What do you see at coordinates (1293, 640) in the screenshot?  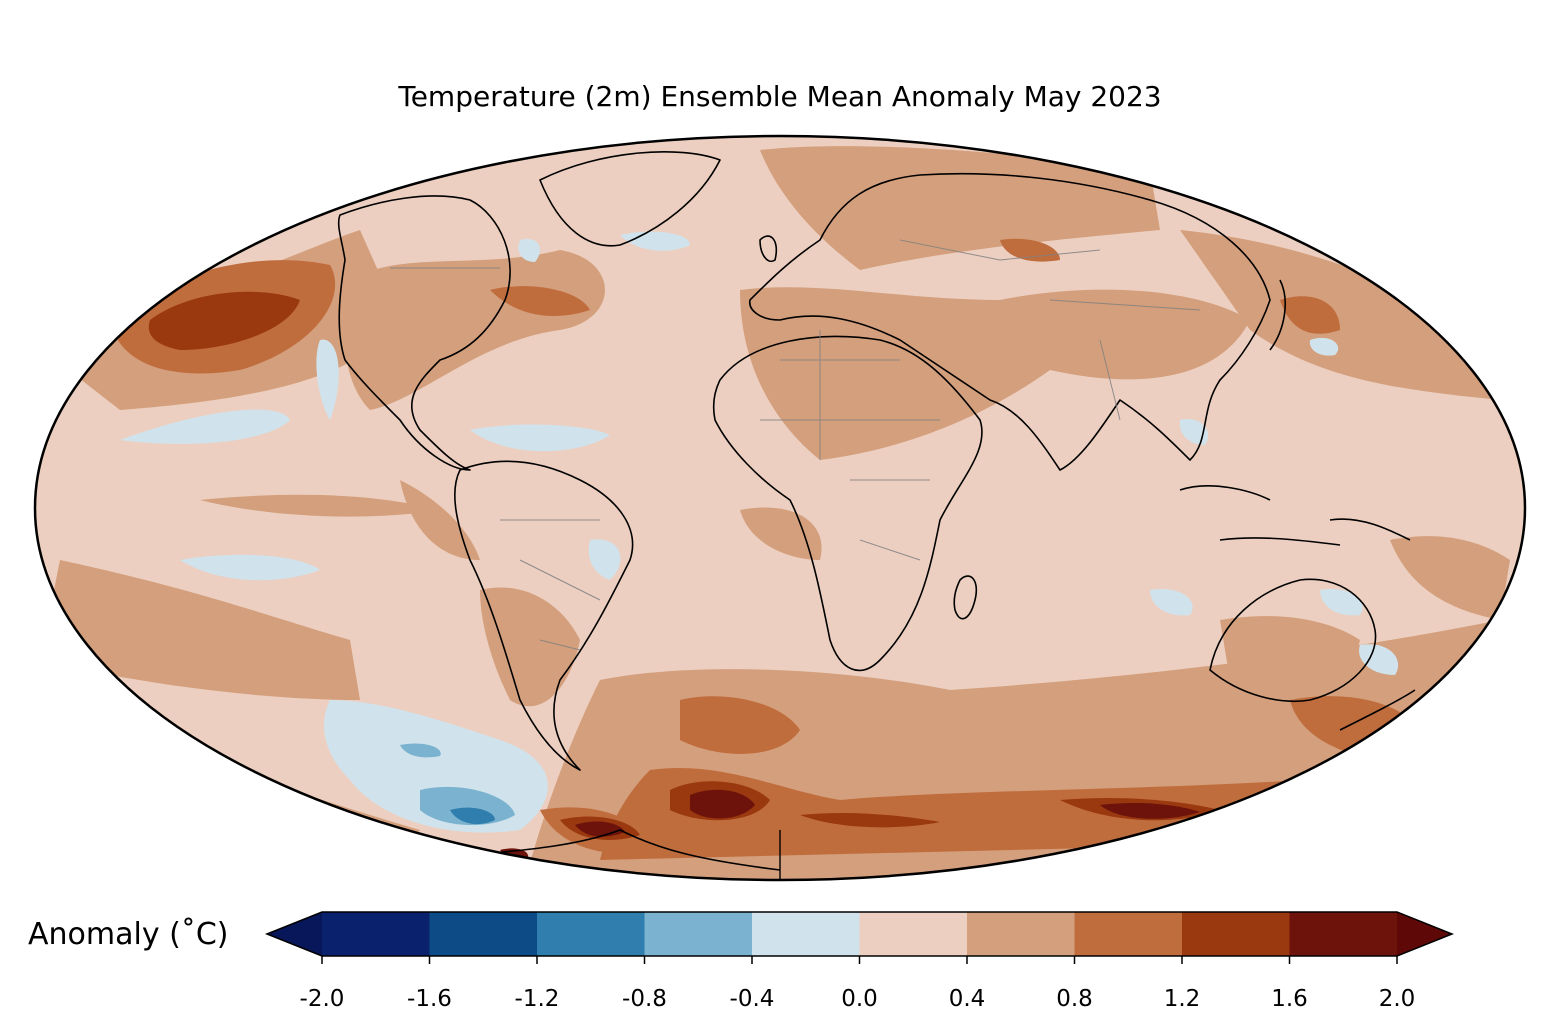 I see `coast-australia` at bounding box center [1293, 640].